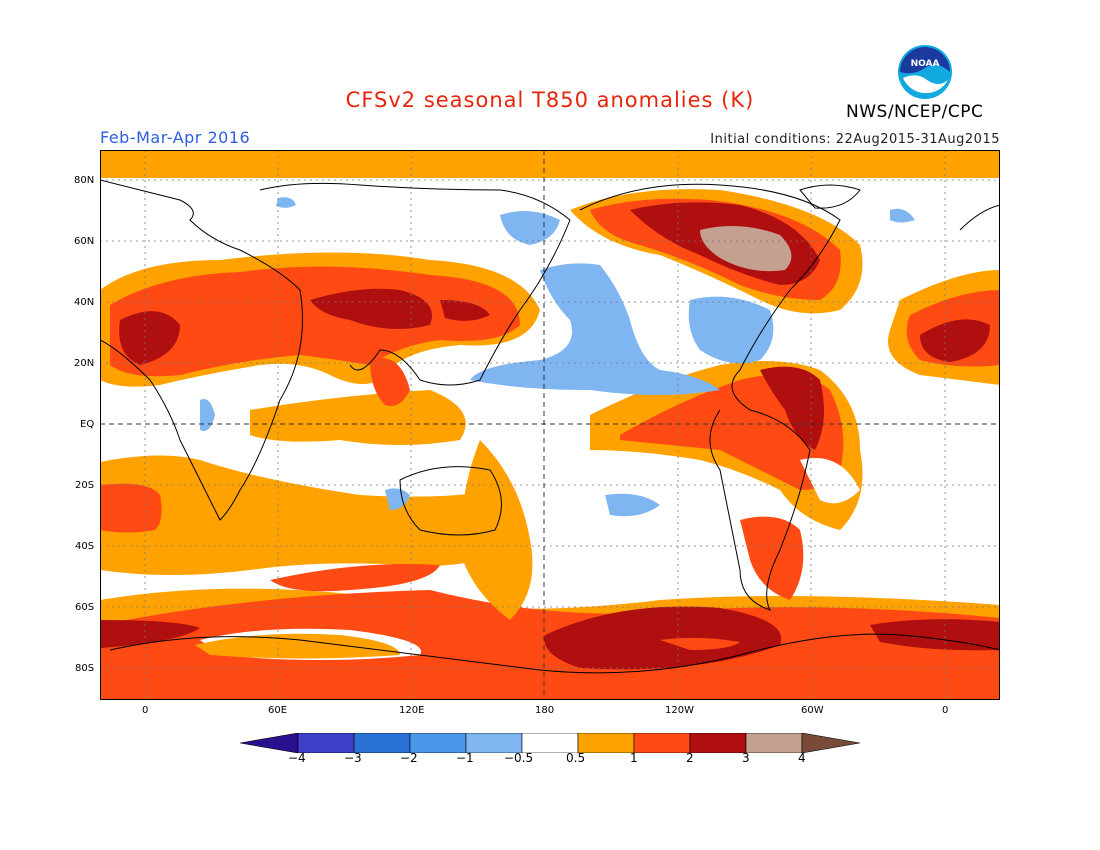 This screenshot has height=850, width=1100. What do you see at coordinates (175, 137) in the screenshot?
I see `forecast-period: Feb-Mar-Apr 2016` at bounding box center [175, 137].